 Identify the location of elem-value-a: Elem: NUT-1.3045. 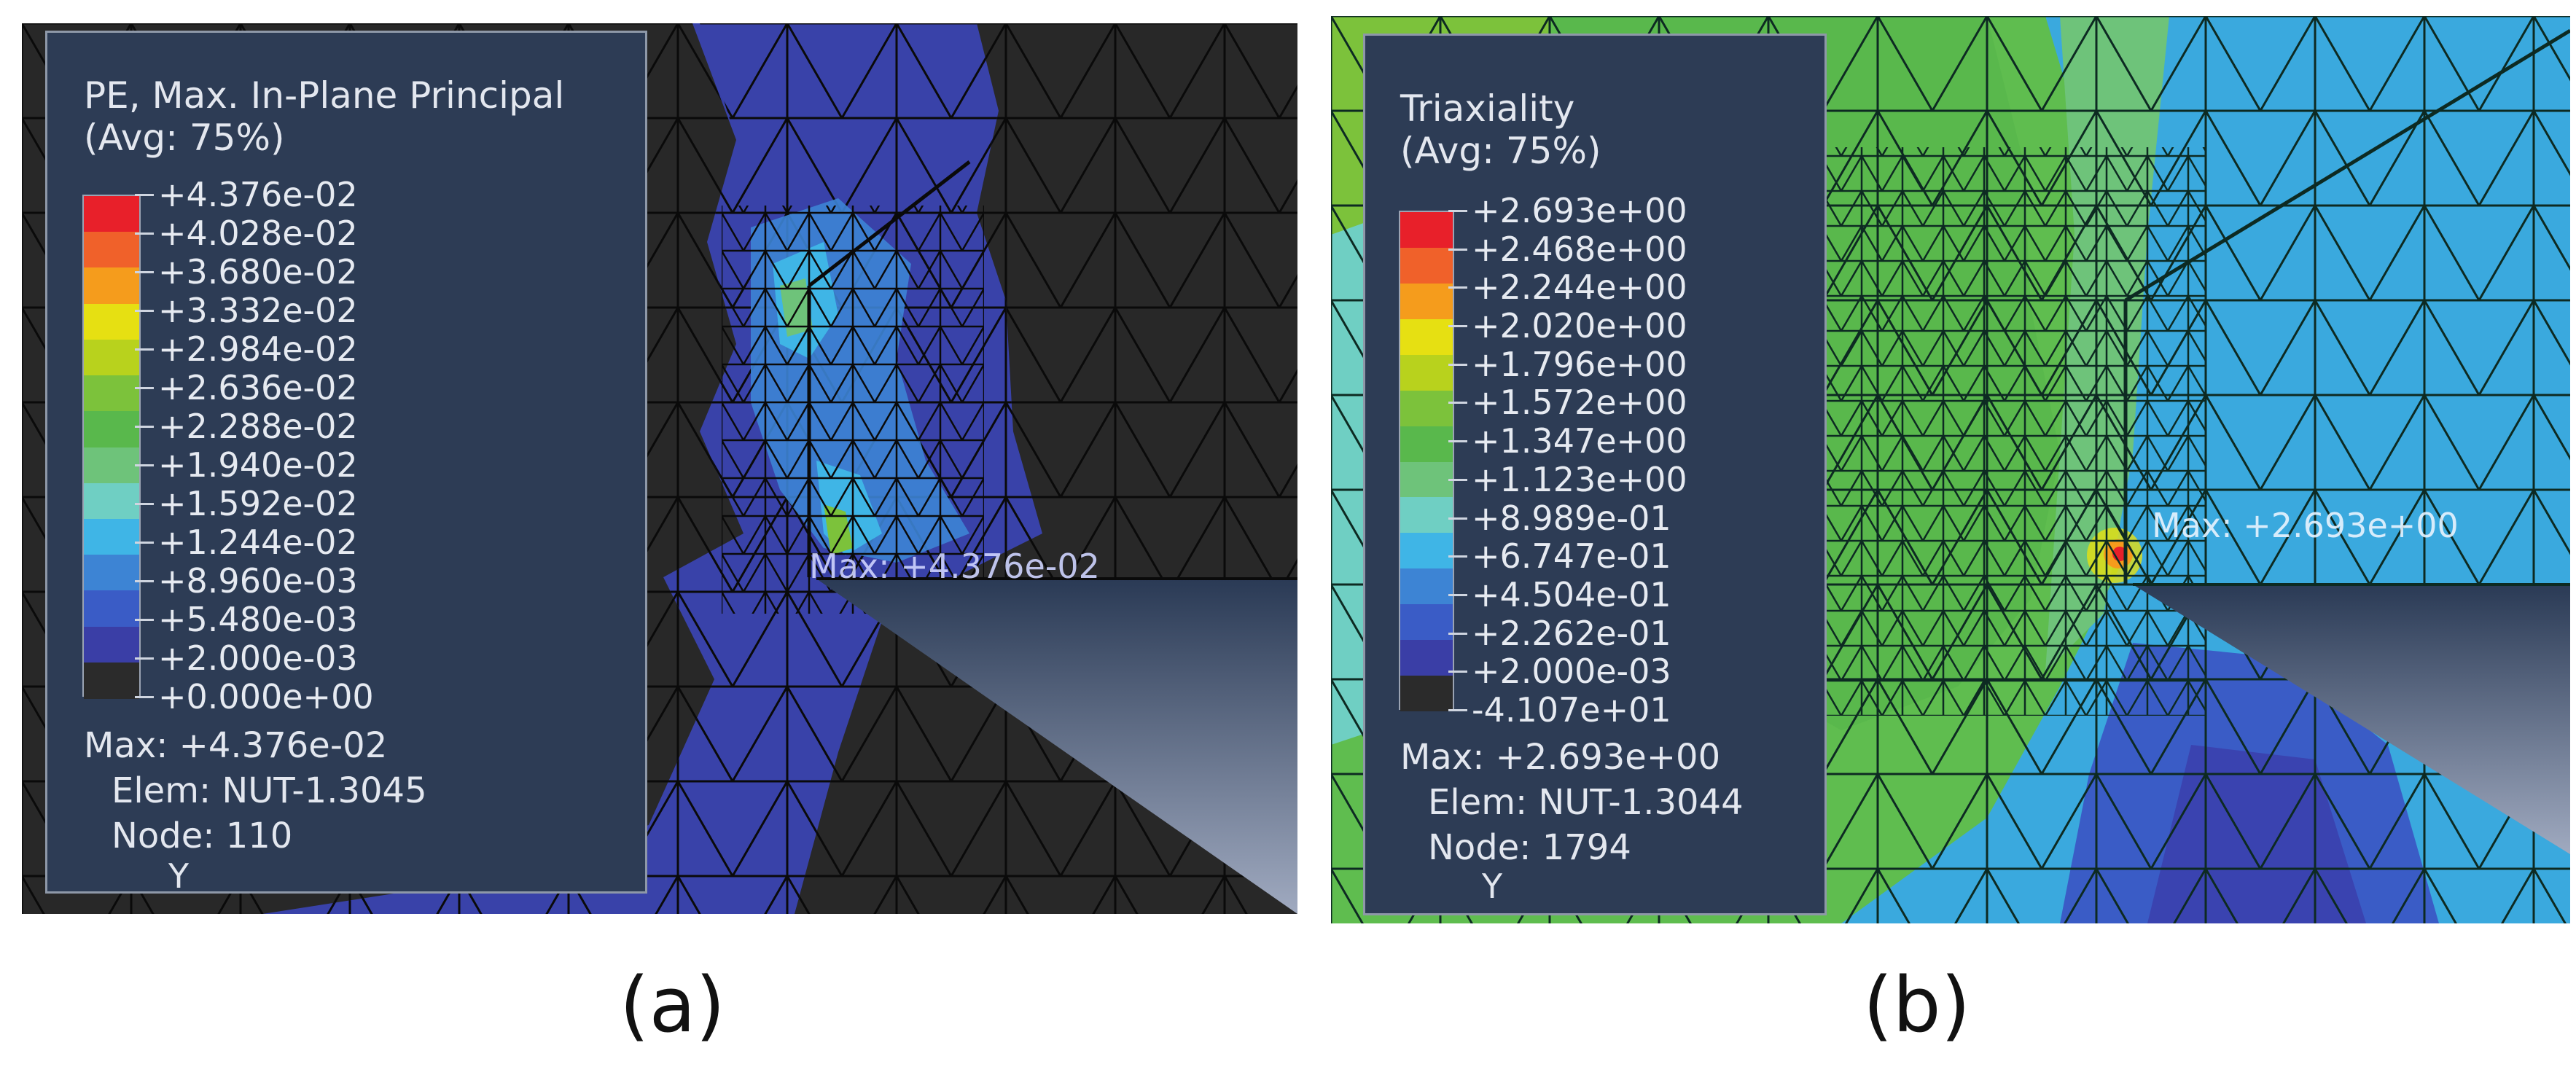
(269, 790).